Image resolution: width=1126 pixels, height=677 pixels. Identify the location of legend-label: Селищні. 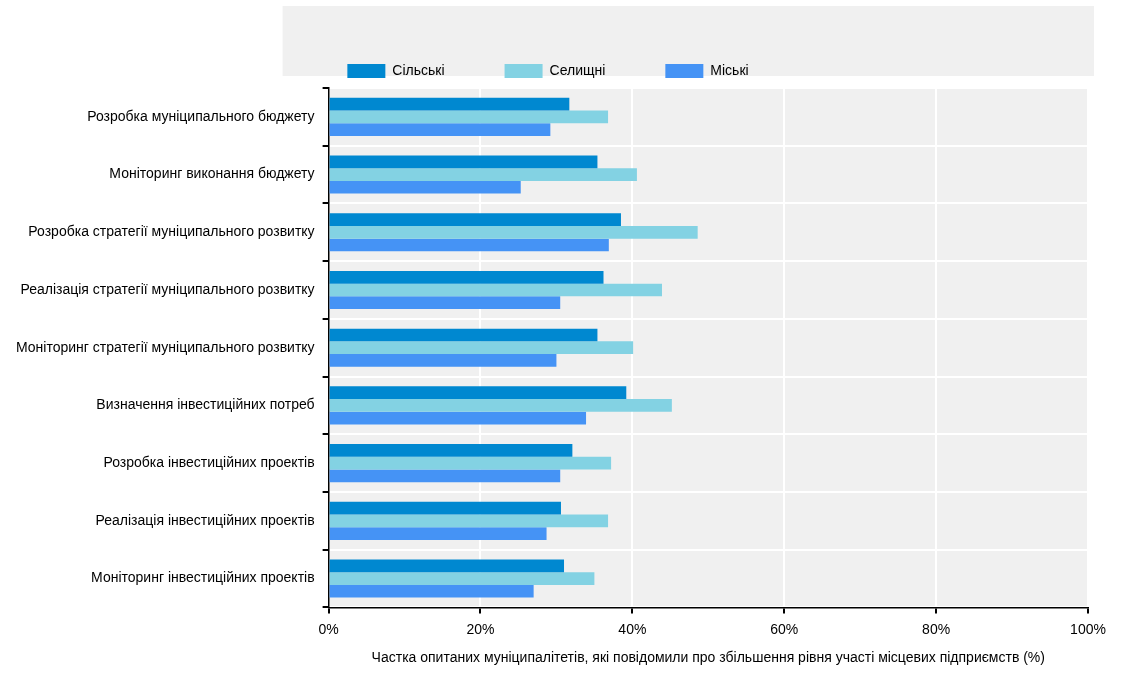
(577, 69).